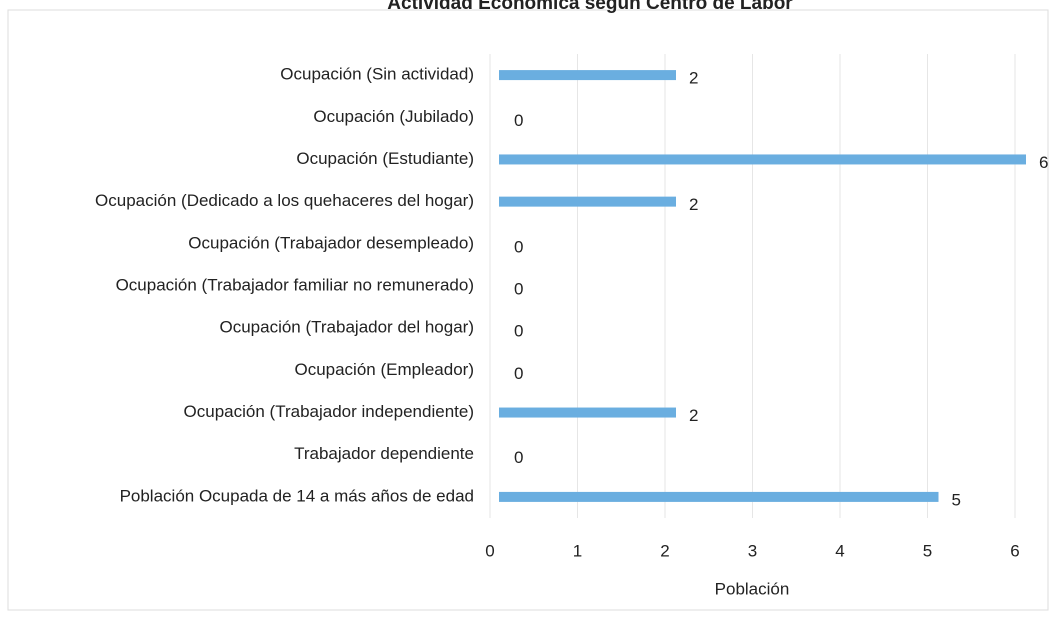  I want to click on y-tick-label: Ocupación (Trabajador desempleado), so click(331, 242).